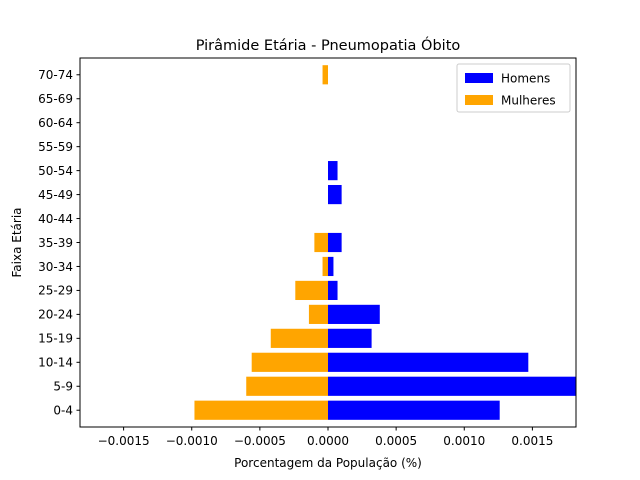  I want to click on y-axis-label: Faixa Etária, so click(17, 242).